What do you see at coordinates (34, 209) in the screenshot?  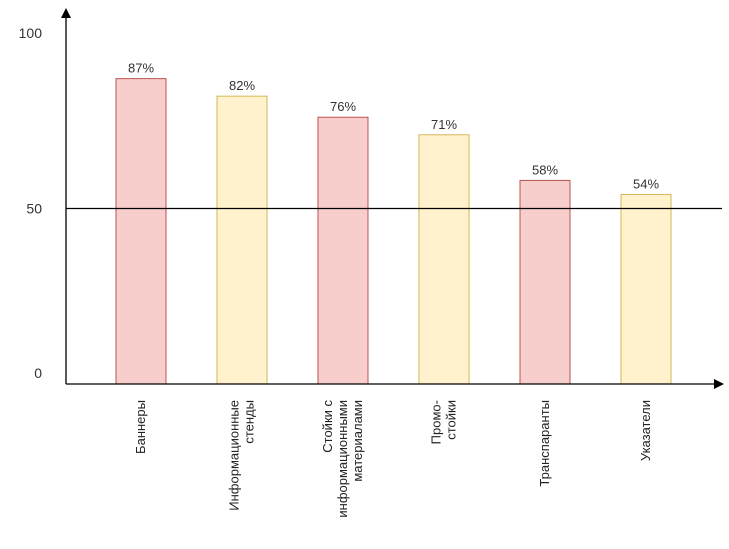 I see `y-tick-label-50: 50` at bounding box center [34, 209].